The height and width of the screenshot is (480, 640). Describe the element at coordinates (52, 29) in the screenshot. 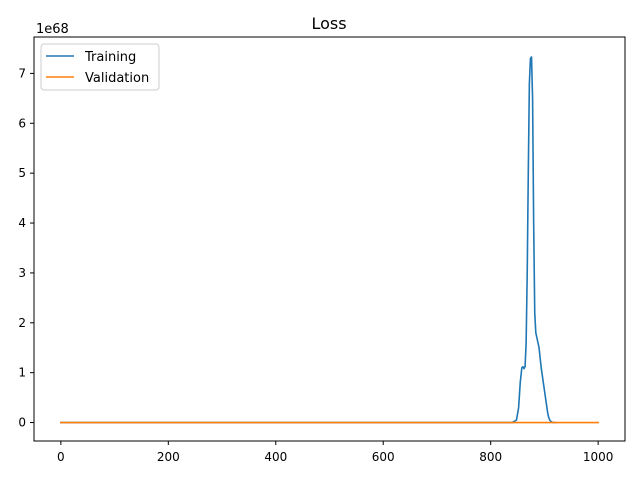

I see `y-scale-label: 1e68` at that location.